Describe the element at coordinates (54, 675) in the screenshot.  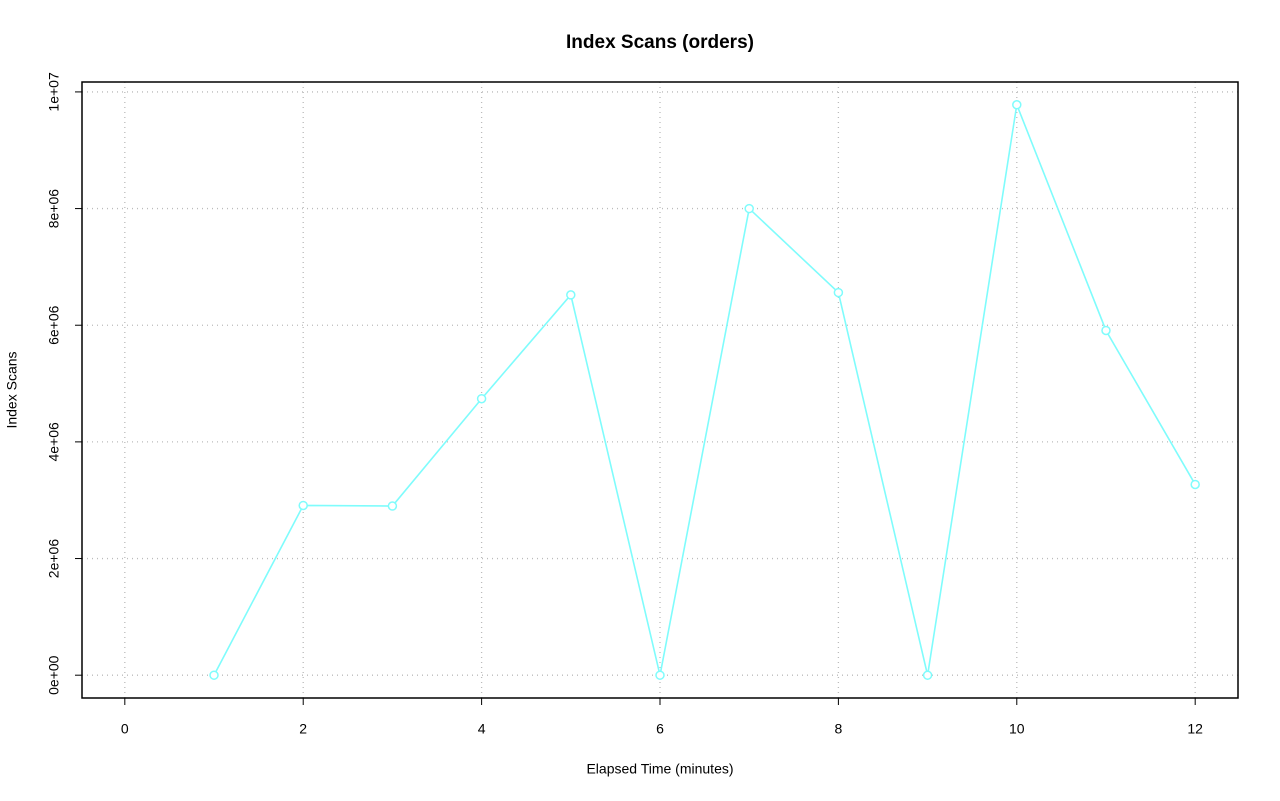
I see `y-tick-label: 0e+00` at that location.